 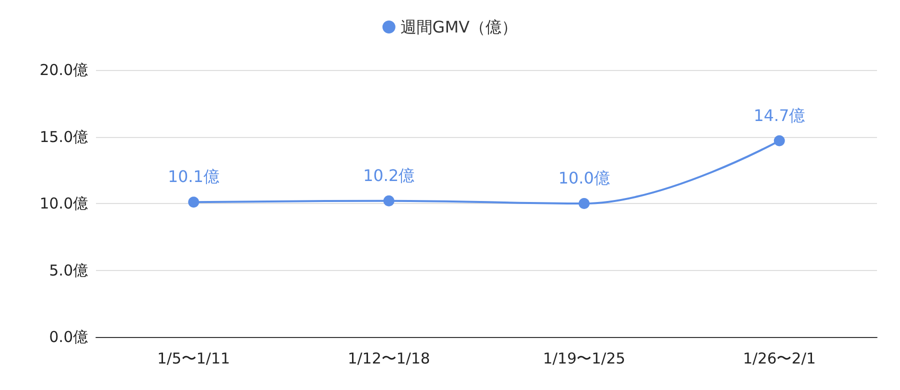 I want to click on data-label: 10.0億, so click(x=584, y=178).